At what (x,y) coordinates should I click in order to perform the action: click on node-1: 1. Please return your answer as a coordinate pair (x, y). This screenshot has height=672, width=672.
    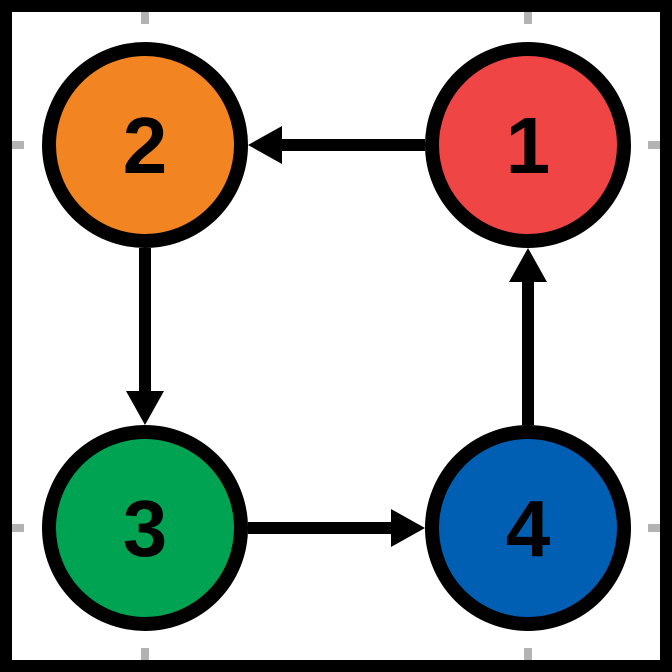
    Looking at the image, I should click on (528, 145).